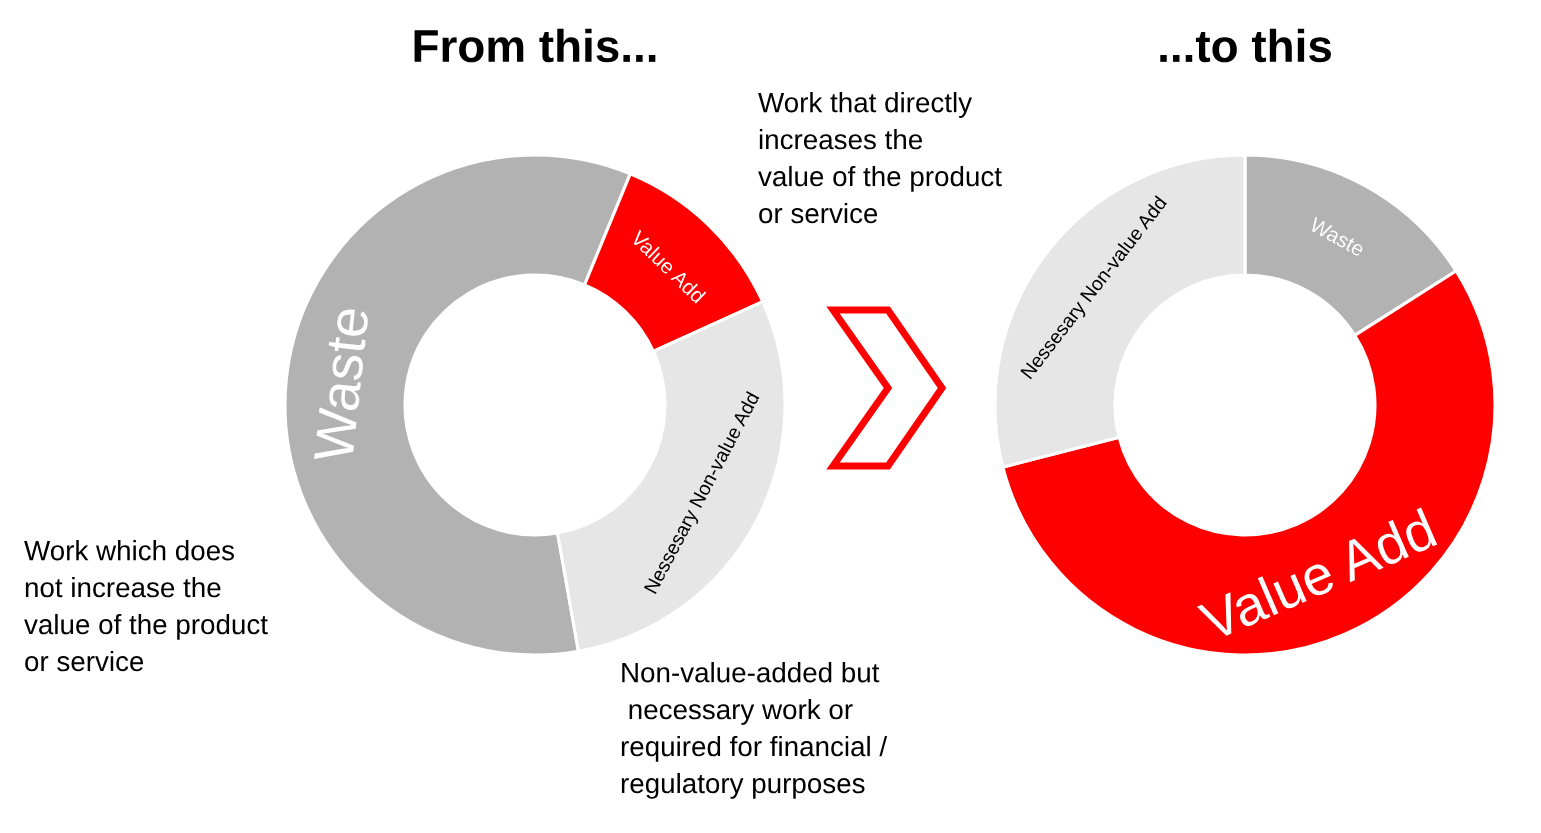  I want to click on text: Non-value-added but necessary work or required for financial / regulatory purposes, so click(754, 730).